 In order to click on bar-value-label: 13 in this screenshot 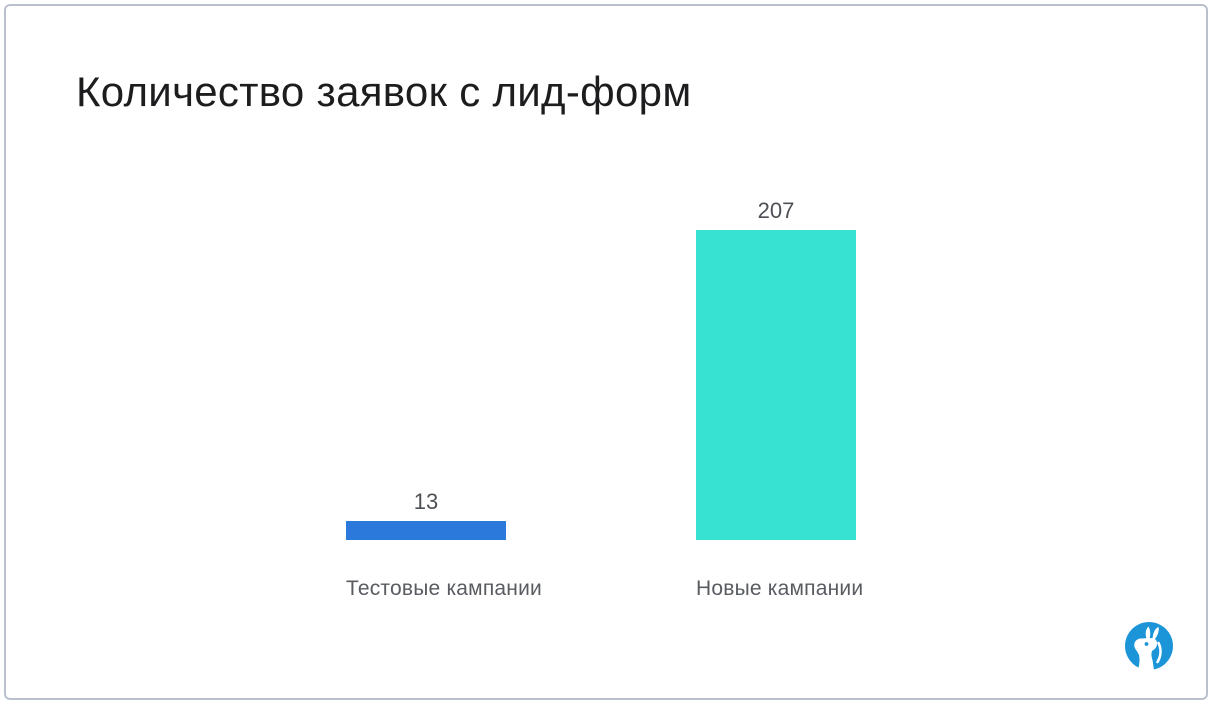, I will do `click(426, 501)`.